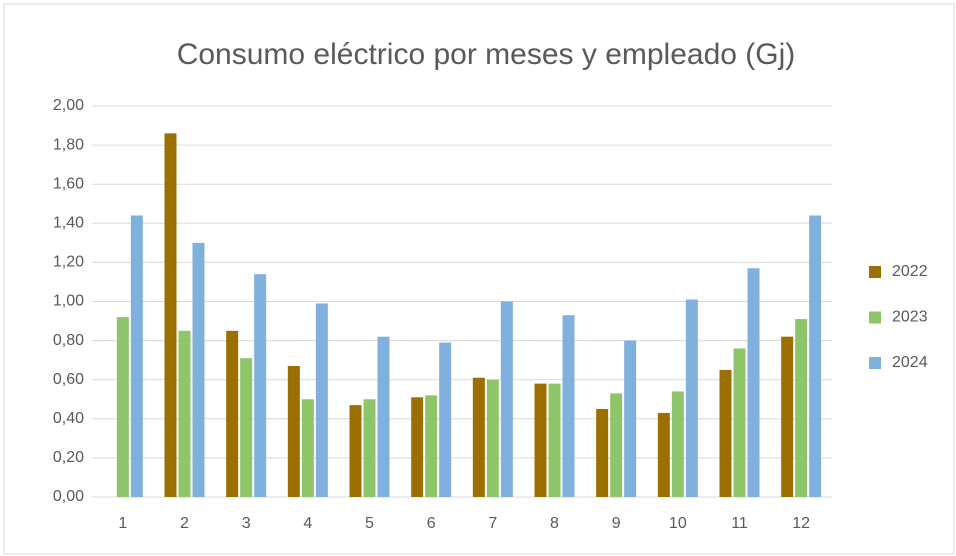 This screenshot has width=956, height=556. I want to click on x-tick-label: 6, so click(431, 523).